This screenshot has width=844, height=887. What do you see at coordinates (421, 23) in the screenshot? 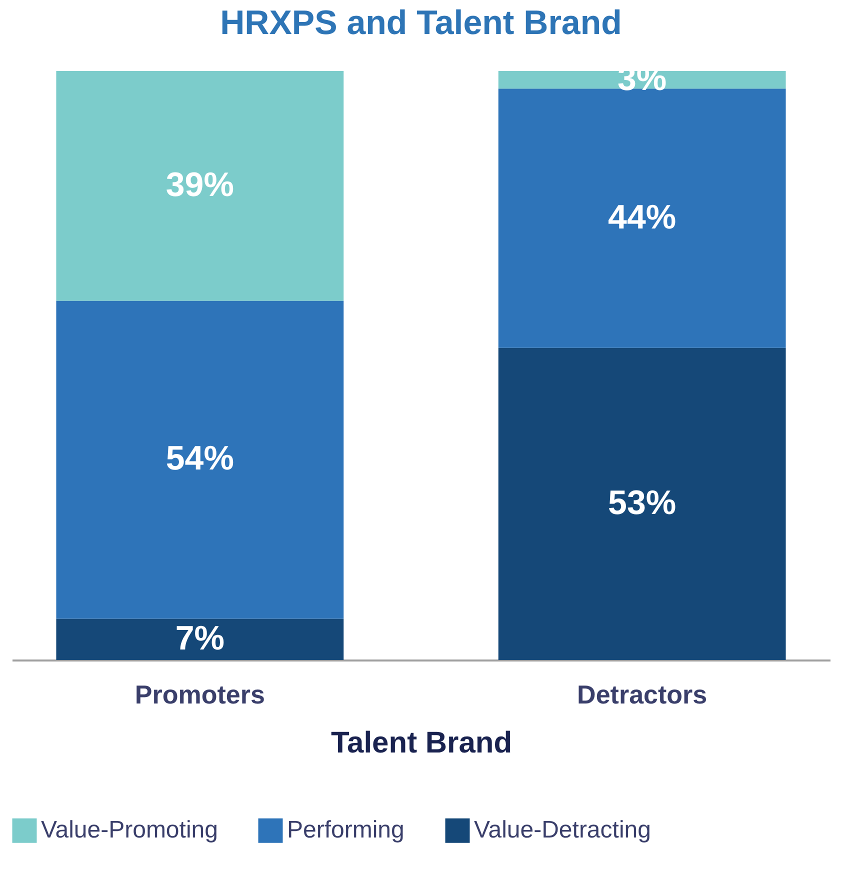
I see `chart-title: HRXPS and Talent Brand` at bounding box center [421, 23].